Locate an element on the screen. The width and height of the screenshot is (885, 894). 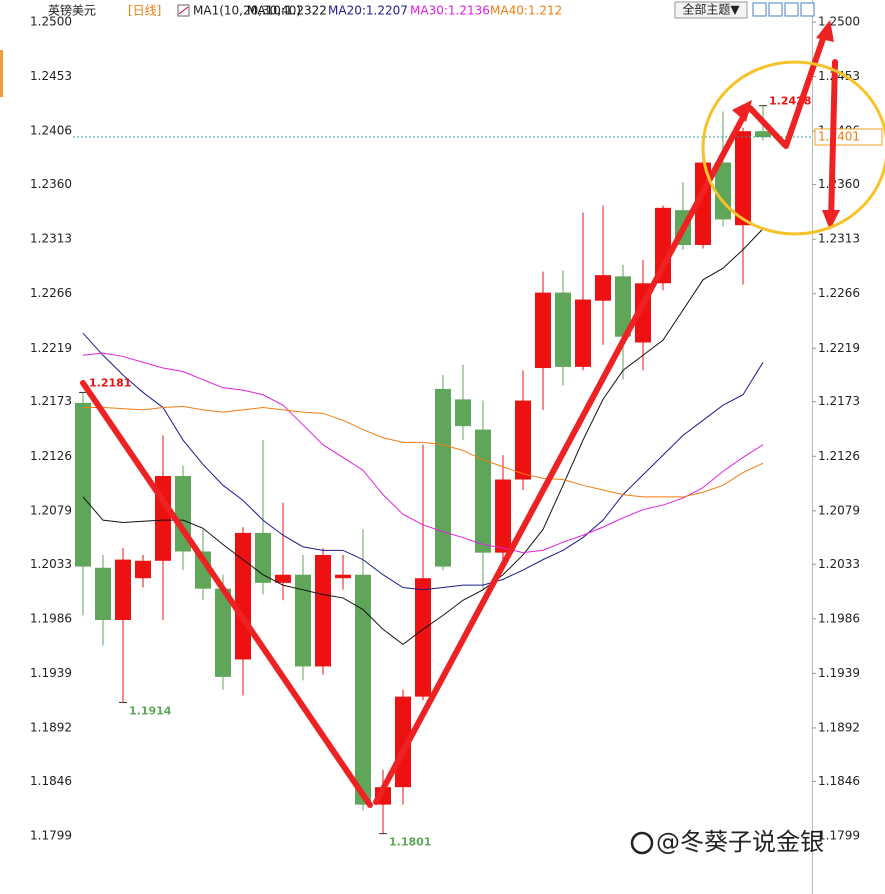
extreme-label: 1.1914 is located at coordinates (150, 710).